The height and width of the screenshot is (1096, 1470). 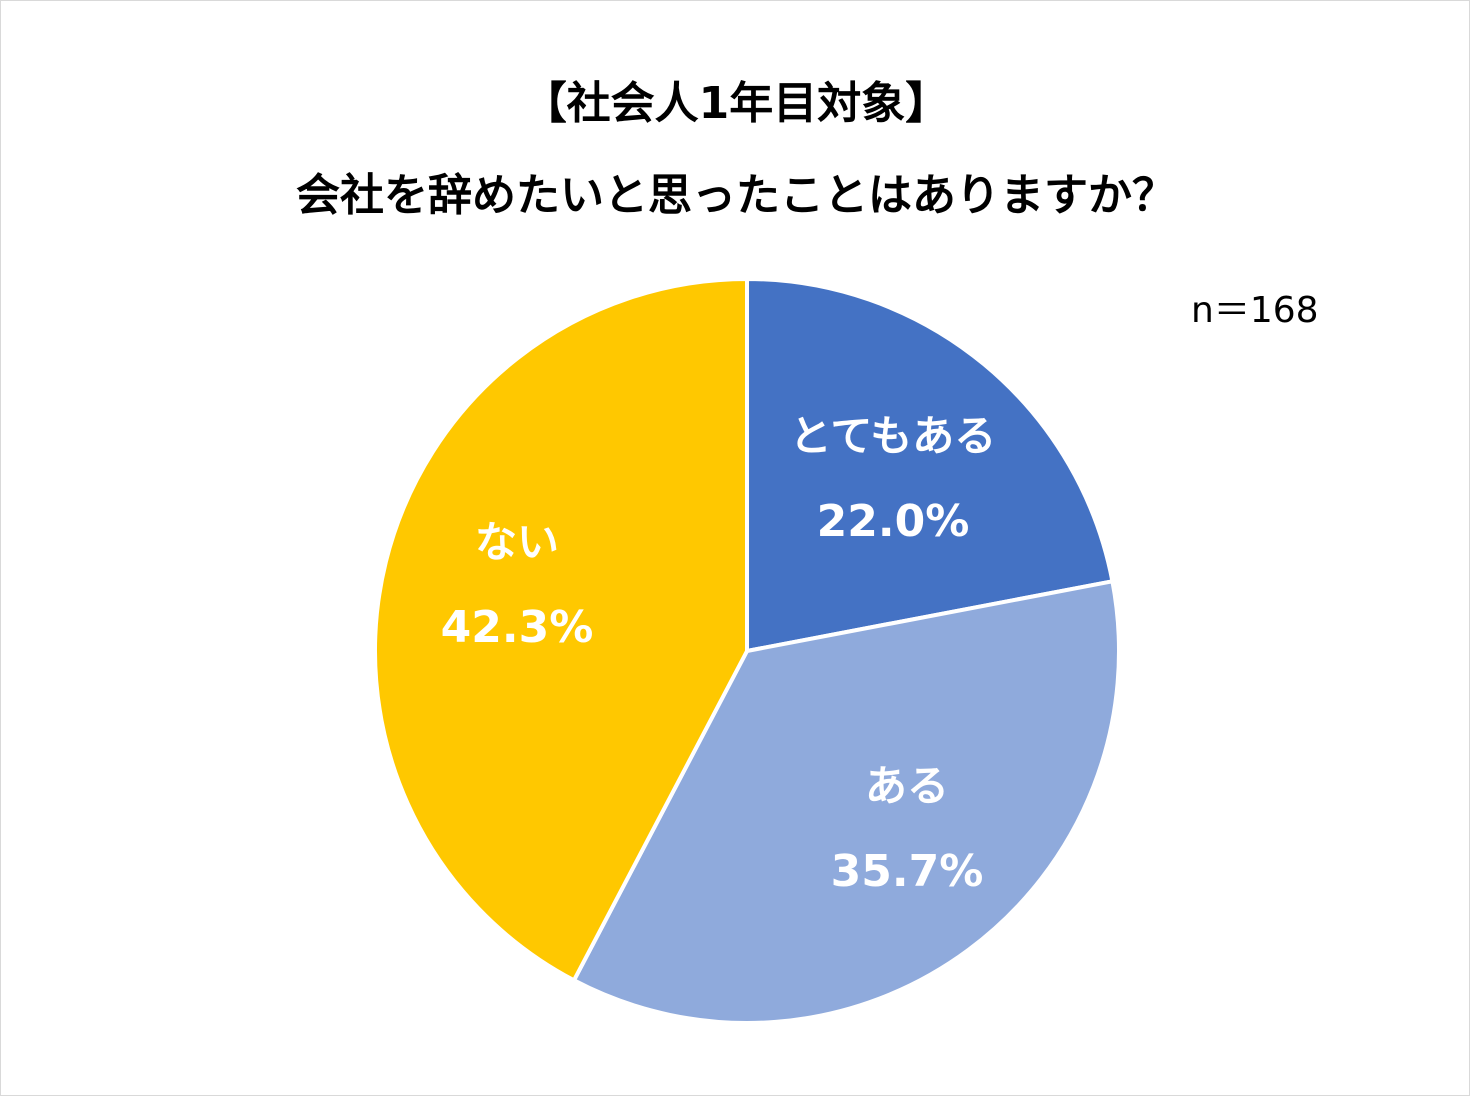 What do you see at coordinates (907, 786) in the screenshot?
I see `slice-label-aru: ある` at bounding box center [907, 786].